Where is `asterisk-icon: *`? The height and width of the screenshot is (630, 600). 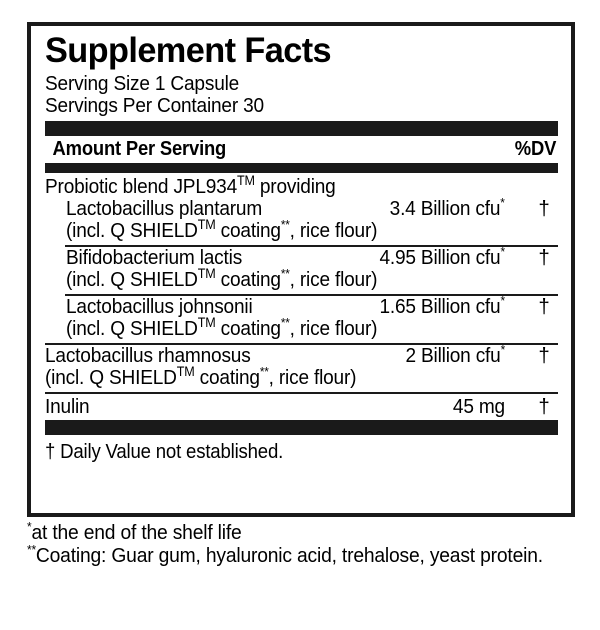 asterisk-icon: * is located at coordinates (29, 527).